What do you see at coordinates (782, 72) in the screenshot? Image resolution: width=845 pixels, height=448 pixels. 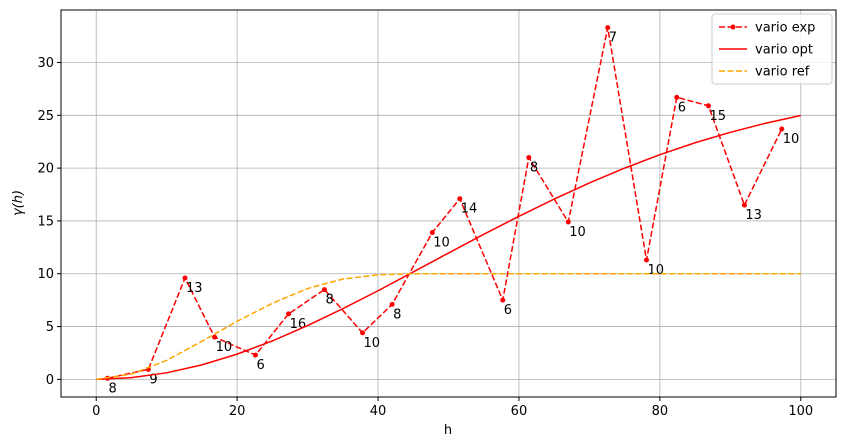 I see `legend-label: vario ref` at bounding box center [782, 72].